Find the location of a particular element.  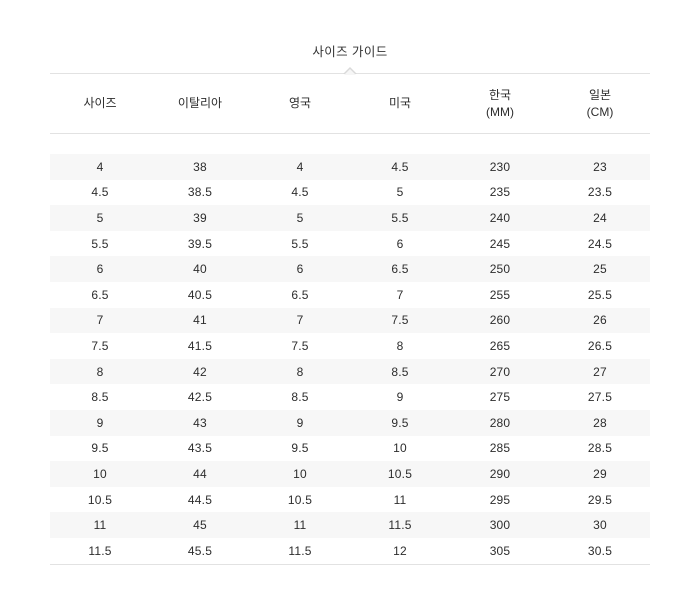

column-header-unit: (CM) is located at coordinates (600, 111).